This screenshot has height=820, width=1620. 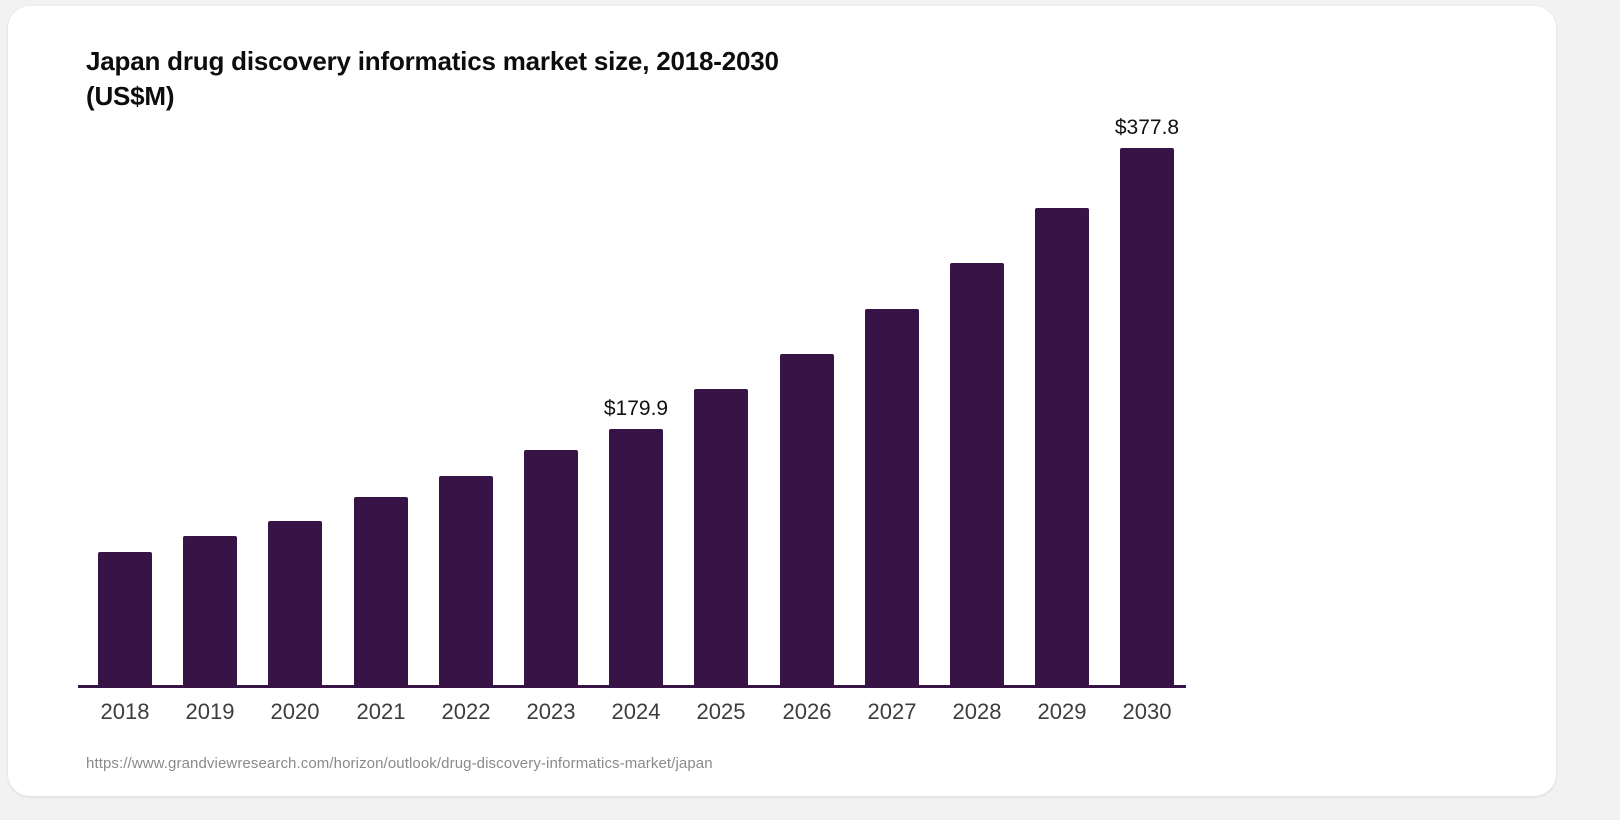 I want to click on bar-value-label-2024: $179.9, so click(x=636, y=408).